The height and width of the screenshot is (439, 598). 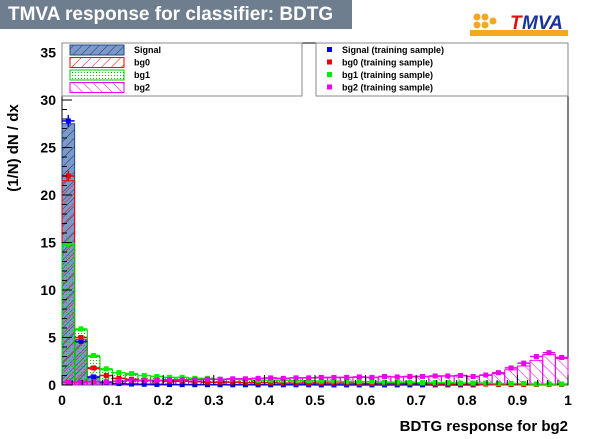 What do you see at coordinates (442, 69) in the screenshot?
I see `legend-right` at bounding box center [442, 69].